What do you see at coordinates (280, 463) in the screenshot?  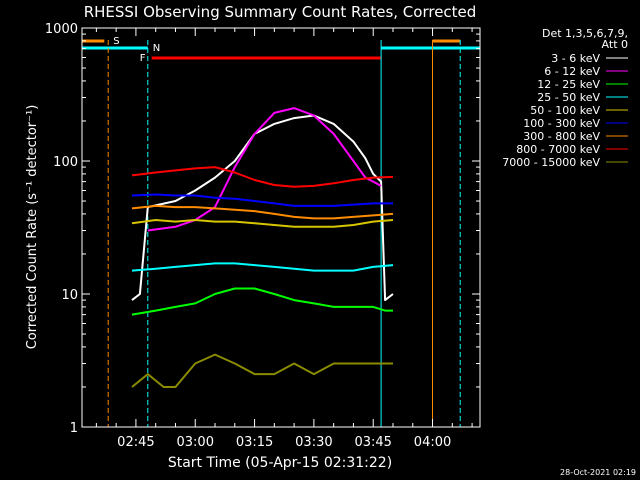 I see `x-axis-label: Start Time (05-Apr-15 02:31:22)` at bounding box center [280, 463].